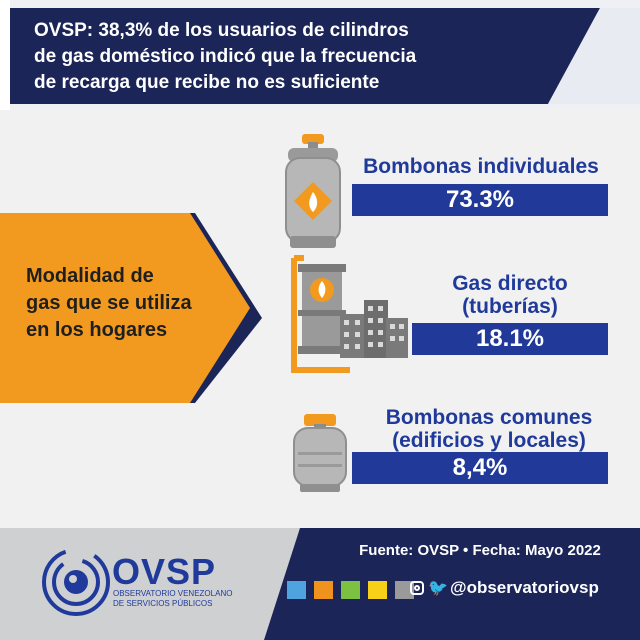 The width and height of the screenshot is (640, 640). What do you see at coordinates (90, 276) in the screenshot?
I see `side-label-line-1: Modalidad de` at bounding box center [90, 276].